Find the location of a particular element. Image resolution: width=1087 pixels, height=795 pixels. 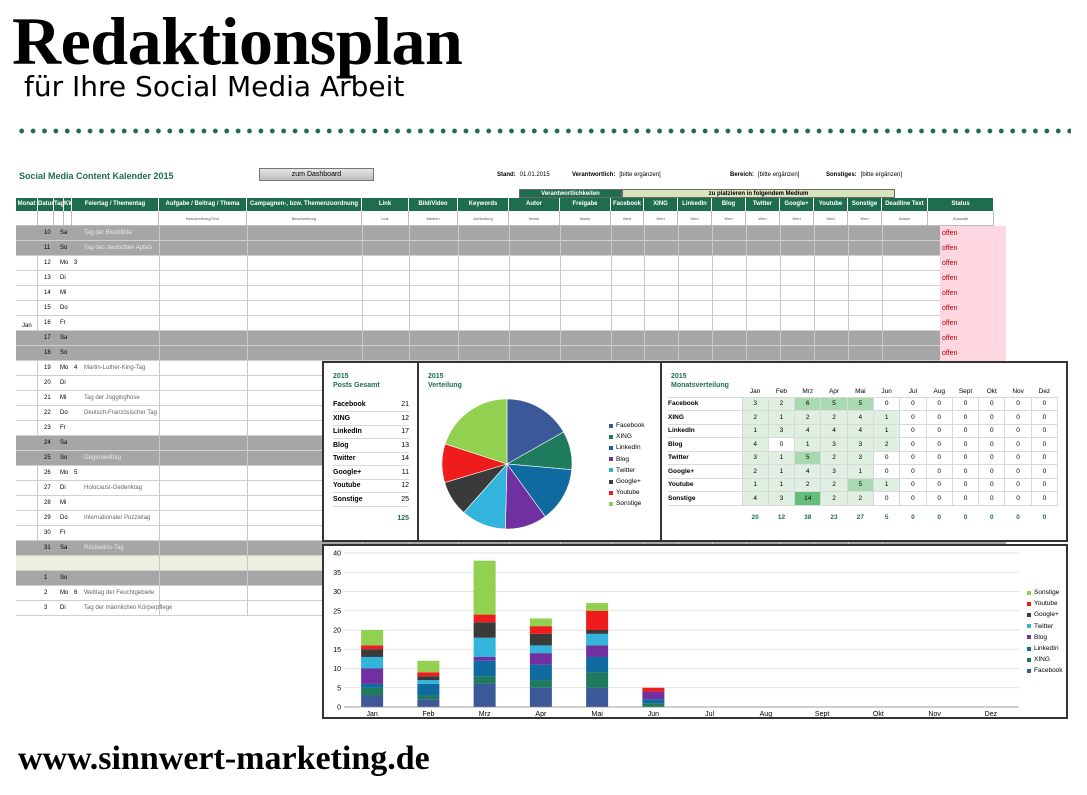

column-header: Facebook is located at coordinates (627, 204).